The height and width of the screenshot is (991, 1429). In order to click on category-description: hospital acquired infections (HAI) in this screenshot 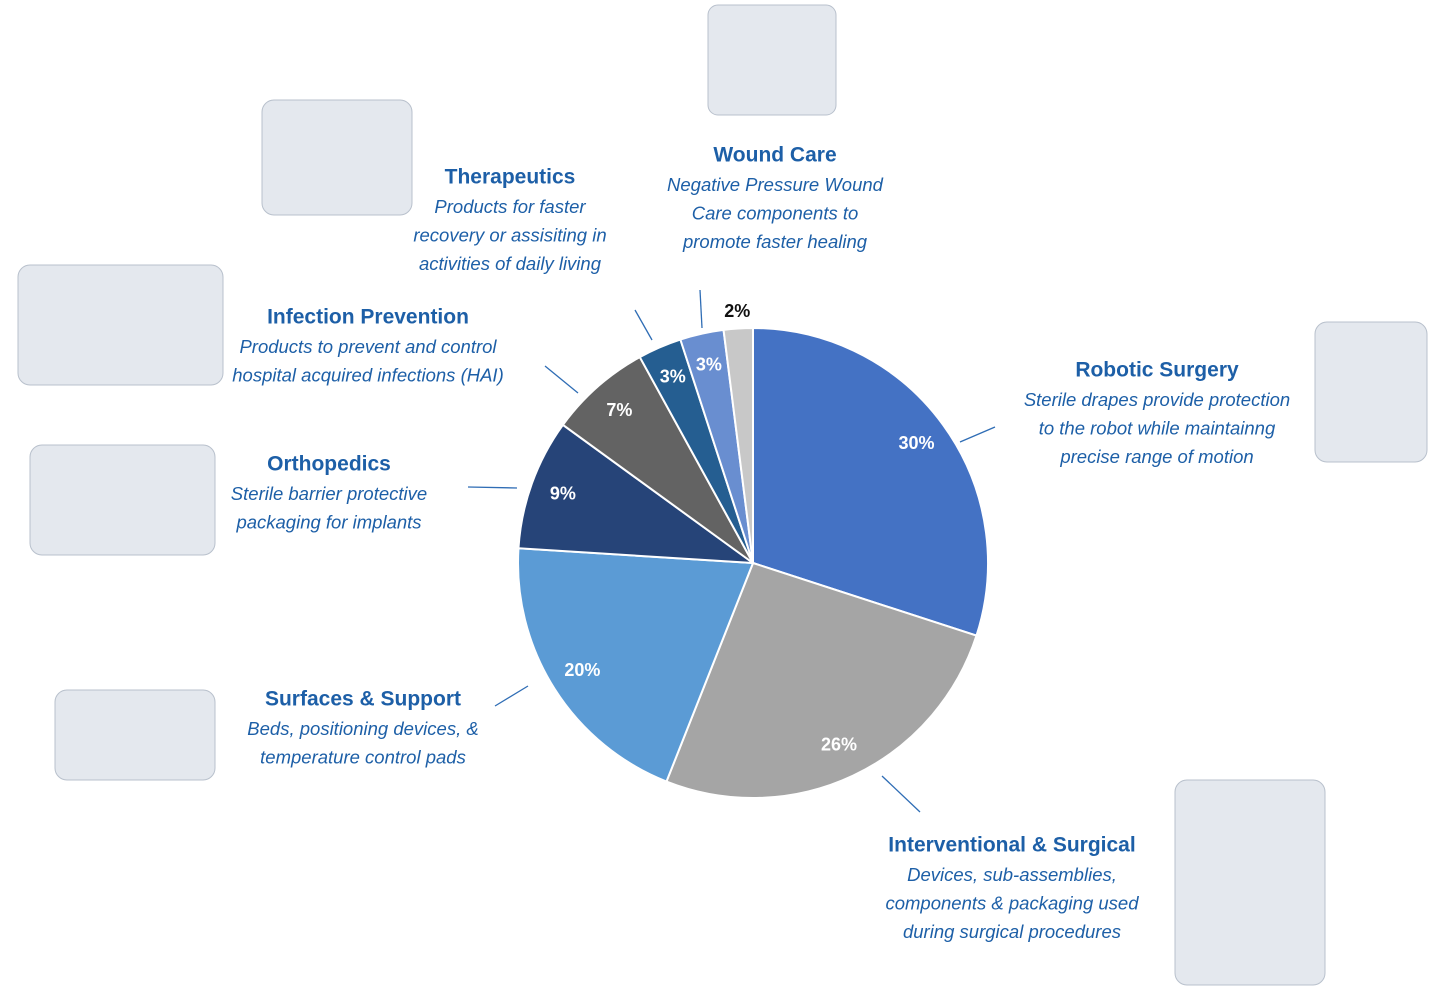, I will do `click(367, 374)`.